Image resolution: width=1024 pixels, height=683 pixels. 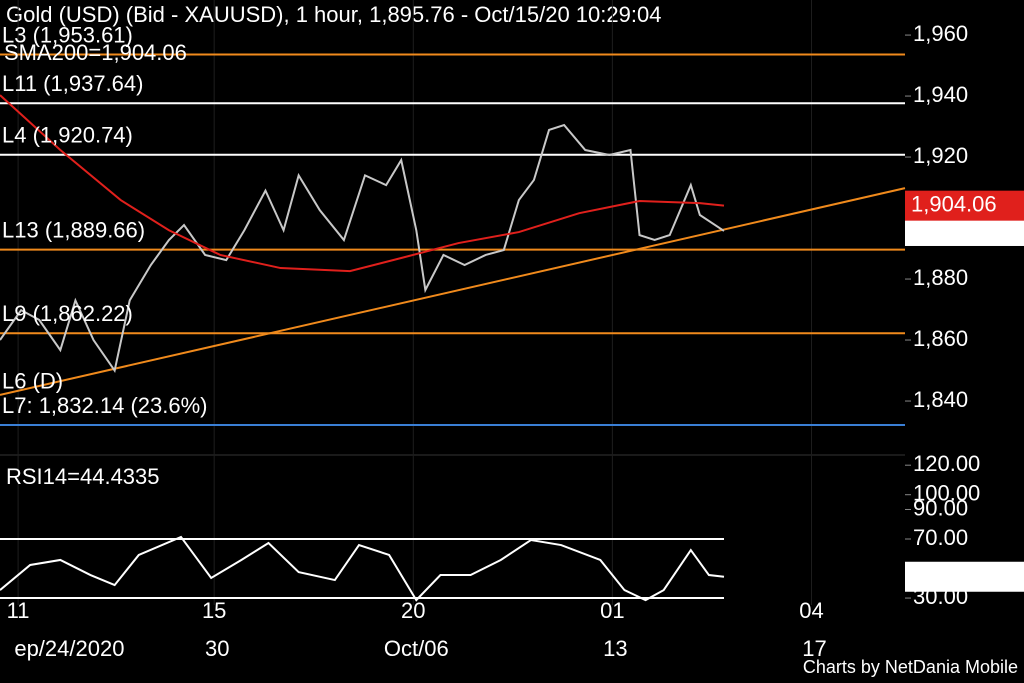 I want to click on price-tag-label: 44.4335, so click(x=951, y=575).